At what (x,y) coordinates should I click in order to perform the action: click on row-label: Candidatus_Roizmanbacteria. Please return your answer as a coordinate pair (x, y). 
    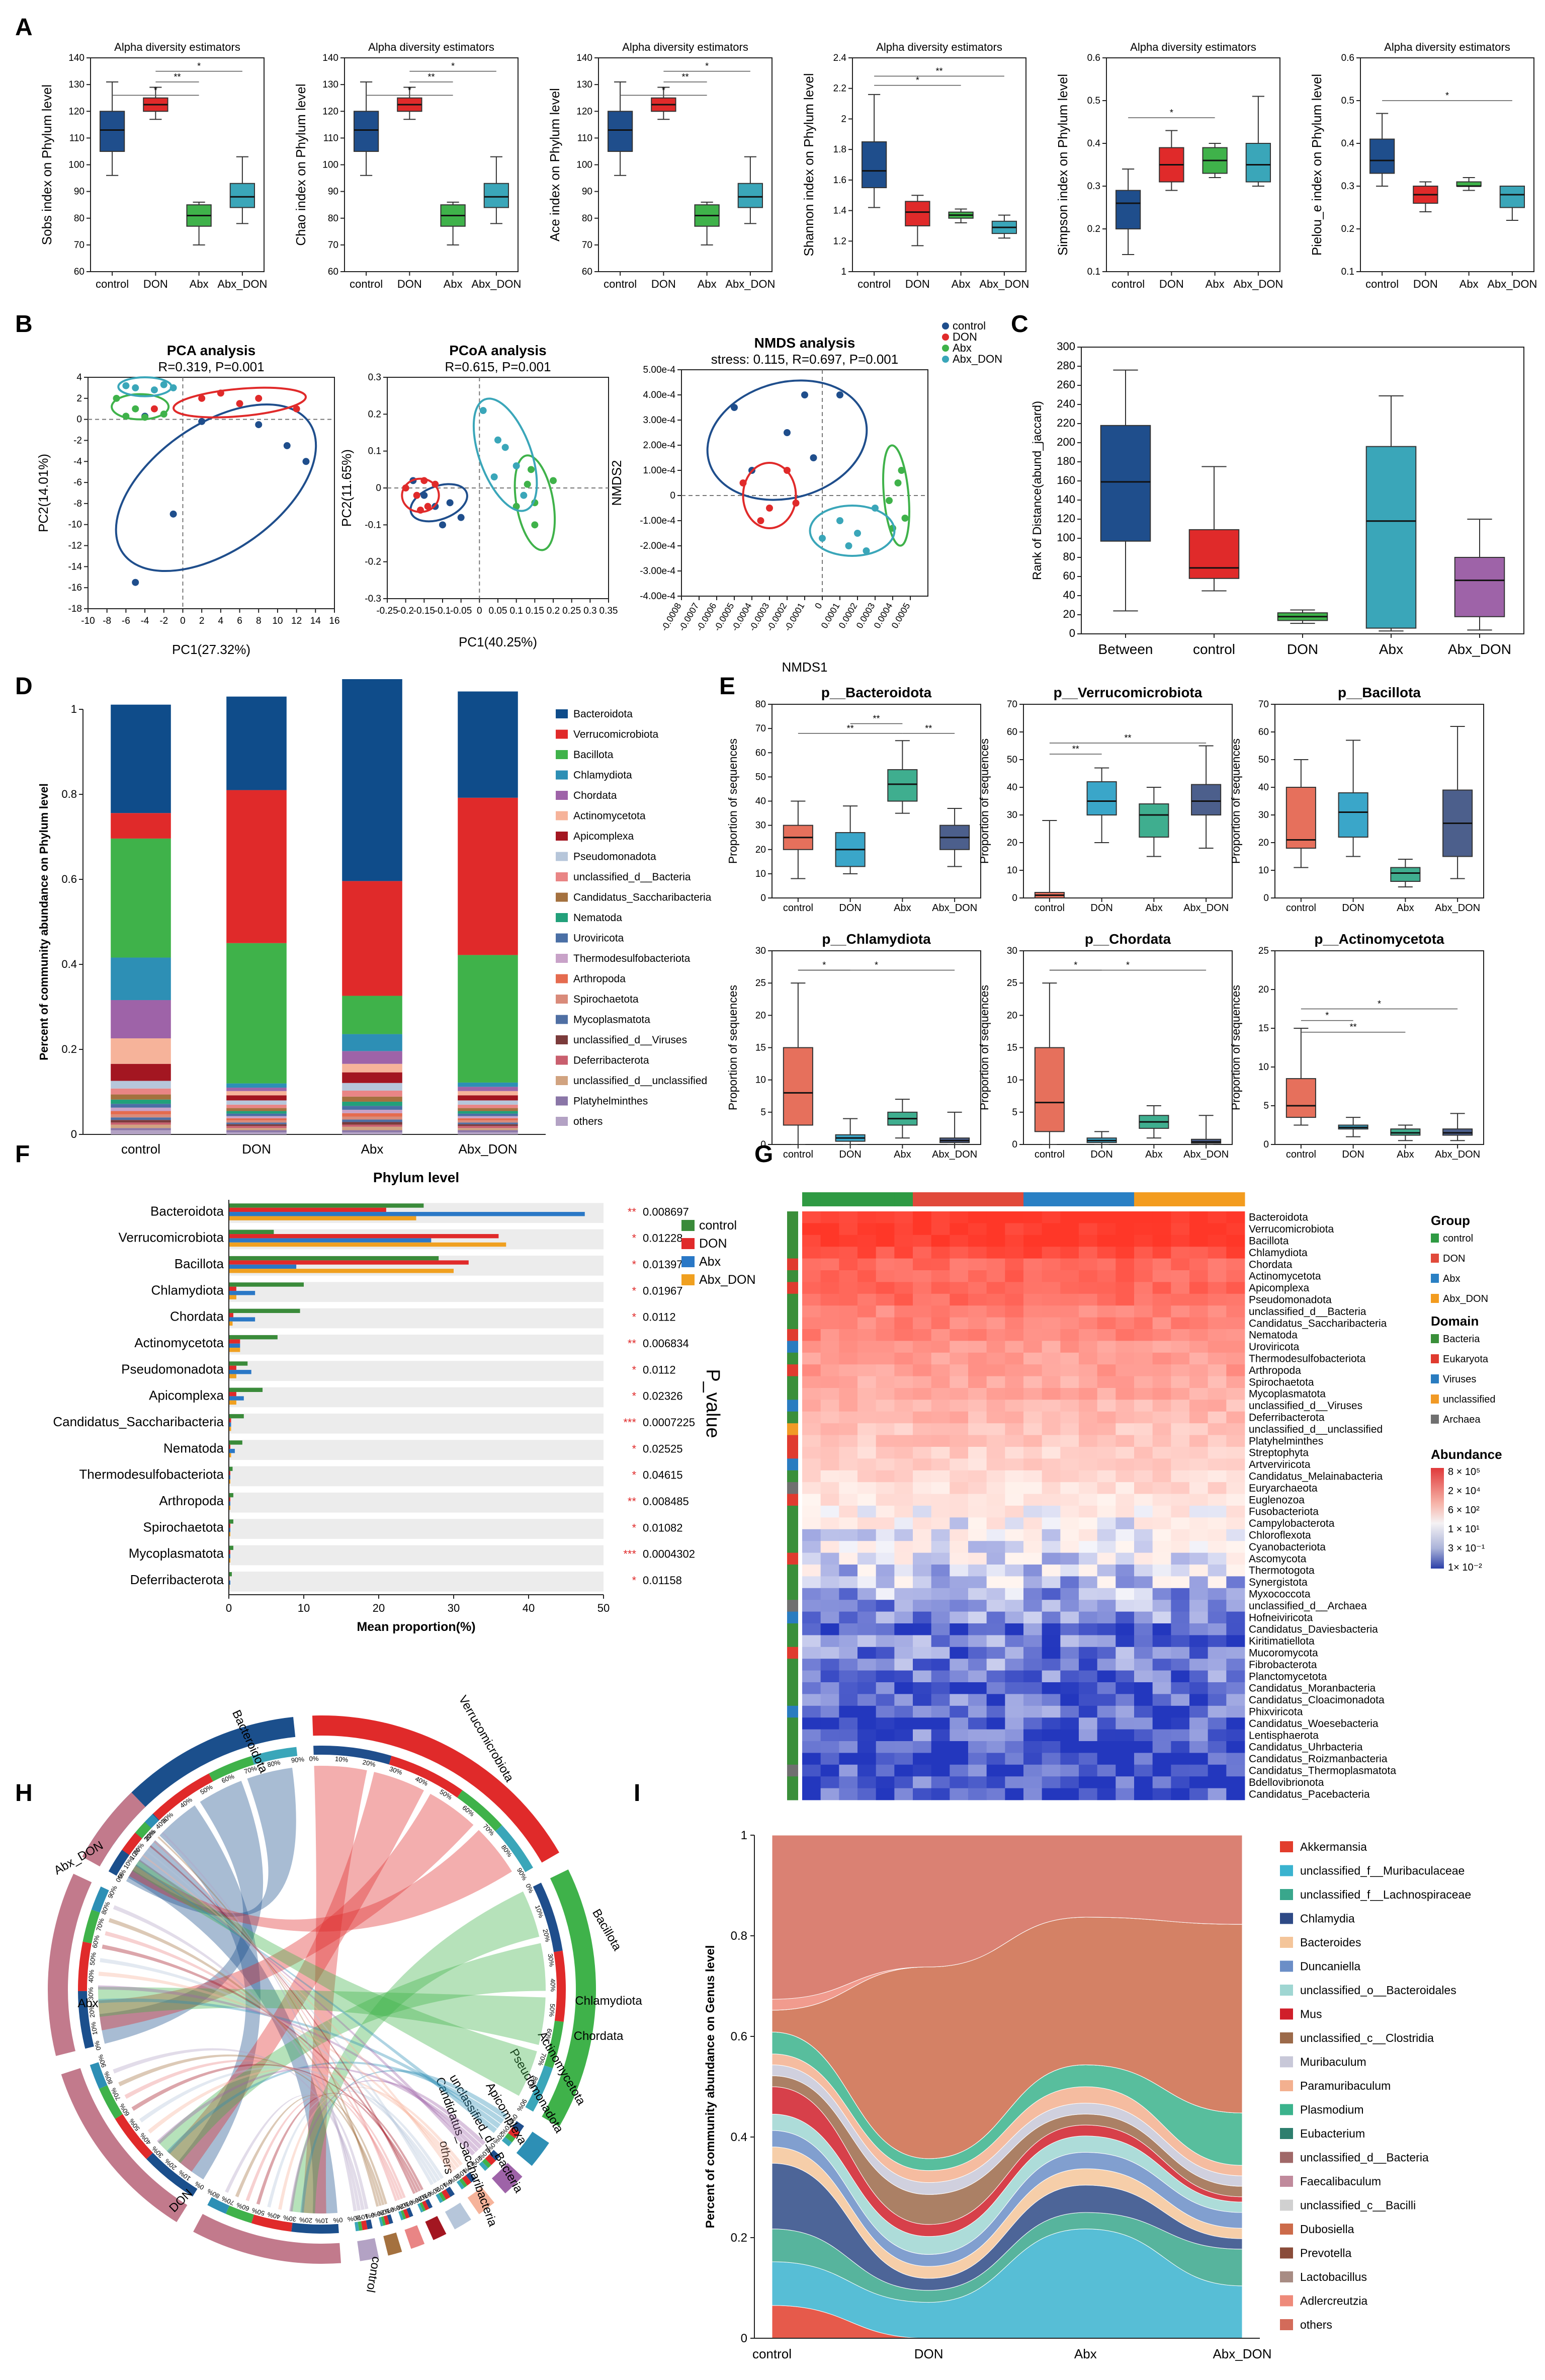
    Looking at the image, I should click on (1318, 1759).